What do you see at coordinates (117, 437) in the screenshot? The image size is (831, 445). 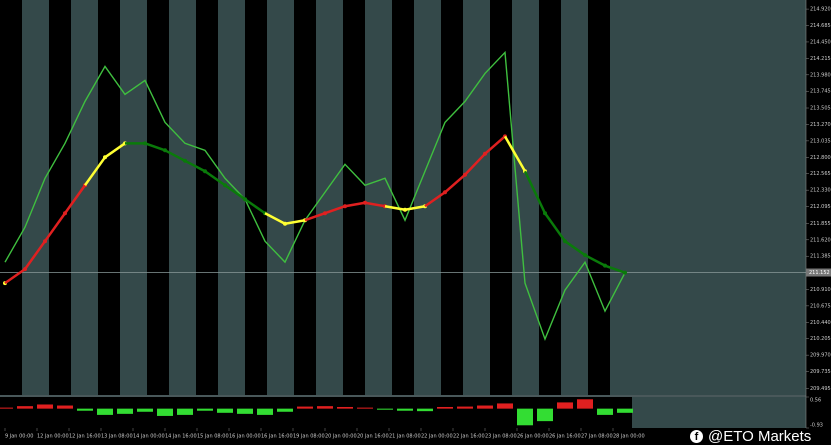 I see `x-tick-label: 13 Jan 08:00` at bounding box center [117, 437].